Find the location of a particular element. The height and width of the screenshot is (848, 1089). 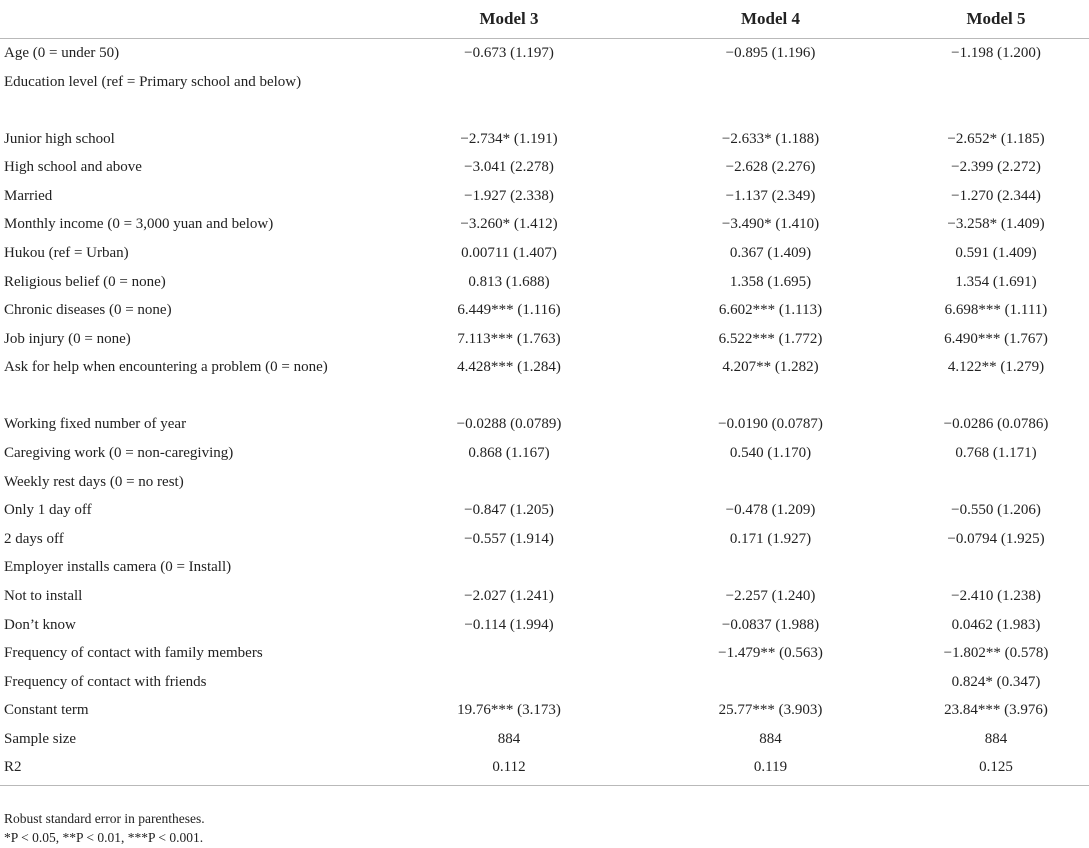

model-5-cell: −2.410 (1.238) is located at coordinates (996, 595).